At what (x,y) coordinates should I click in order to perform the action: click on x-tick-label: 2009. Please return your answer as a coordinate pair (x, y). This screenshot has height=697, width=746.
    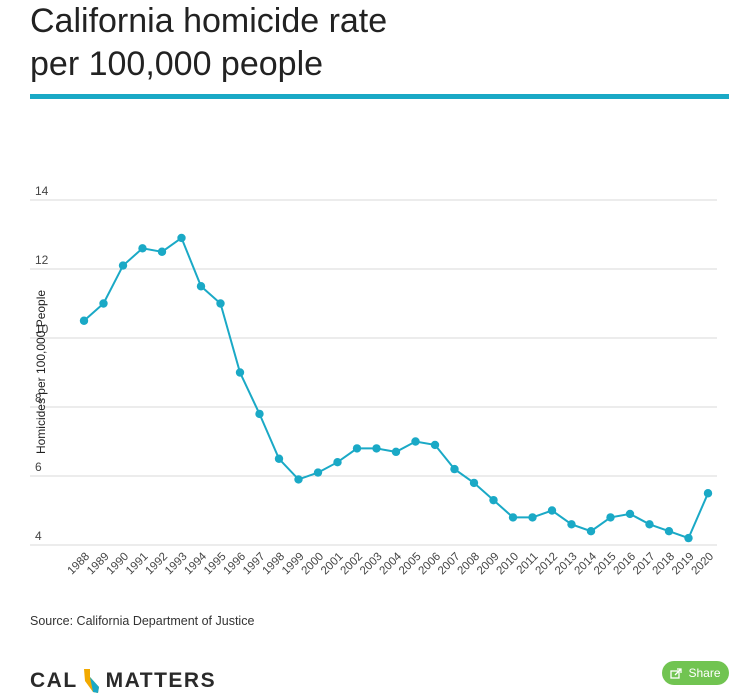
    Looking at the image, I should click on (488, 564).